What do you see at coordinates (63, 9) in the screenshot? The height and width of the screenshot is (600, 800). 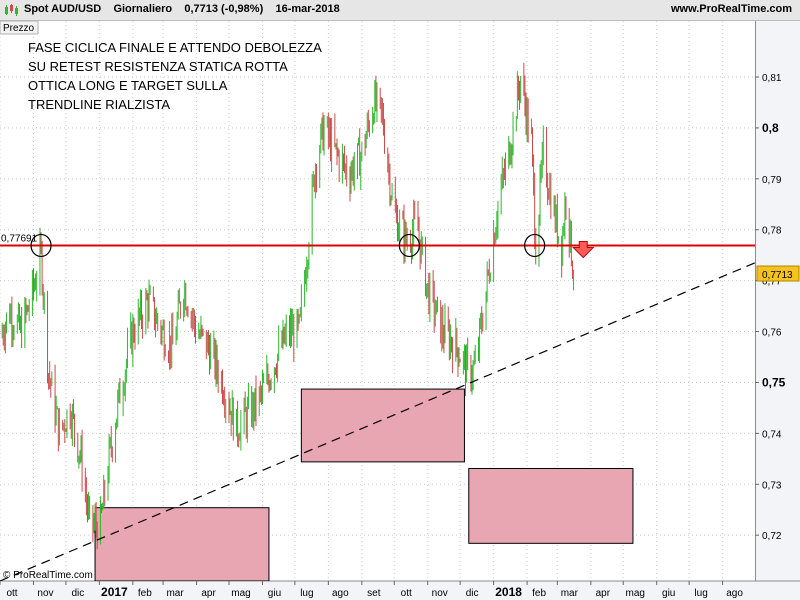 I see `instrument-name: Spot AUD/USD` at bounding box center [63, 9].